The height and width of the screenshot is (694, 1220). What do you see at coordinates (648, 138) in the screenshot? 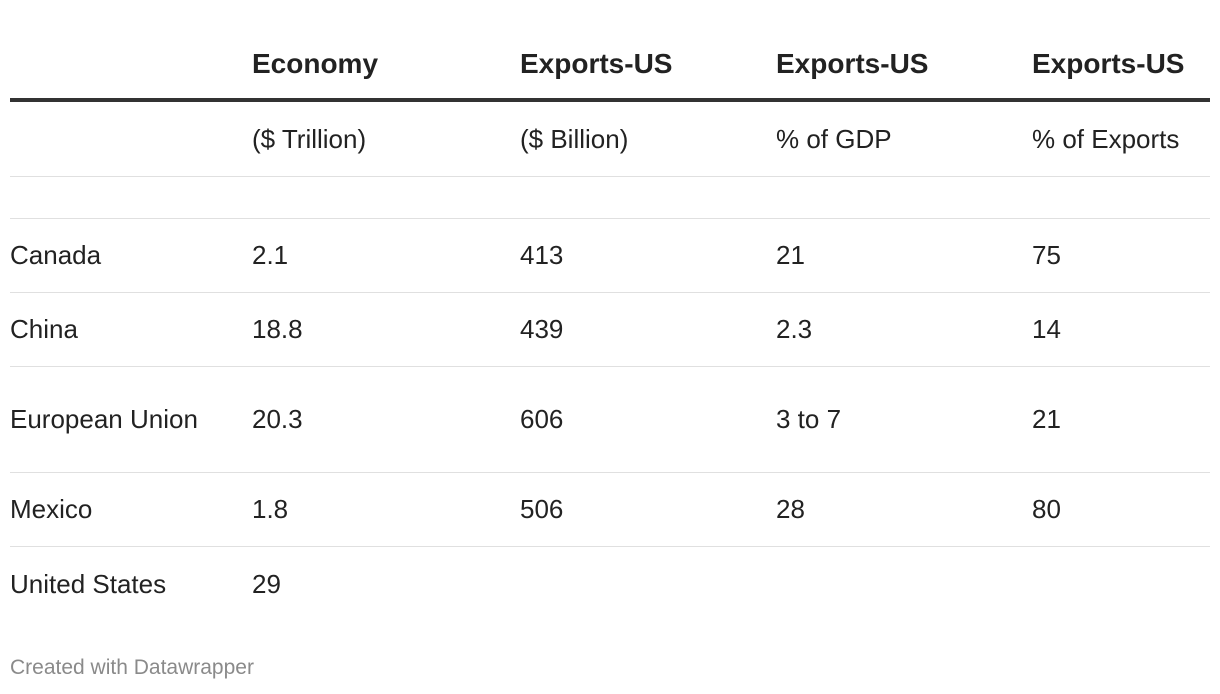
I see `unit-cell-exports-billion: ($ Billion)` at bounding box center [648, 138].